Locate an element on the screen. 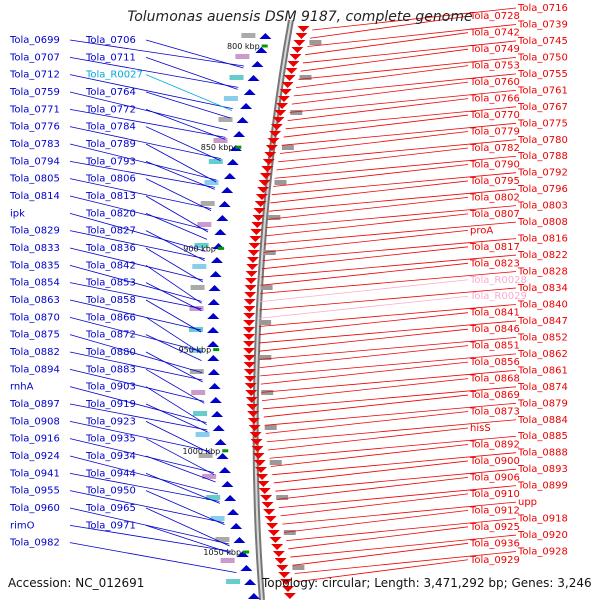 The width and height of the screenshot is (600, 600). gene-label-left: Tola_0924 is located at coordinates (34, 456).